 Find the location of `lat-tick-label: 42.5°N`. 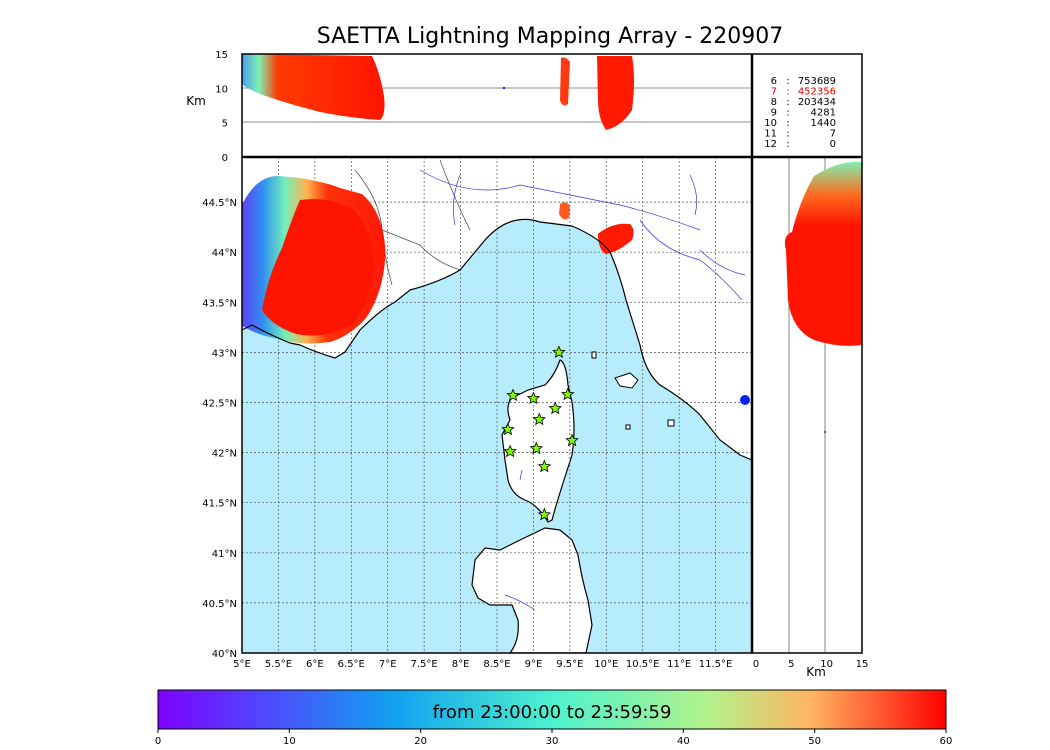

lat-tick-label: 42.5°N is located at coordinates (219, 403).